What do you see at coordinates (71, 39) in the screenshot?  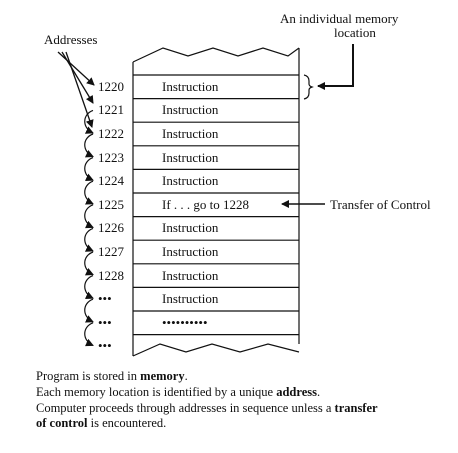 I see `addresses-label: Addresses` at bounding box center [71, 39].